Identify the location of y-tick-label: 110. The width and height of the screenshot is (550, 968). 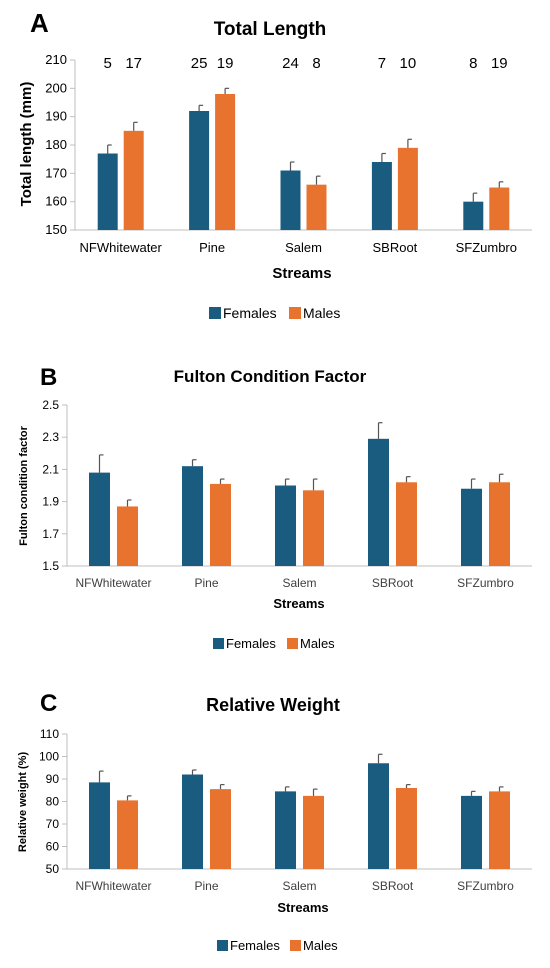
(49, 734).